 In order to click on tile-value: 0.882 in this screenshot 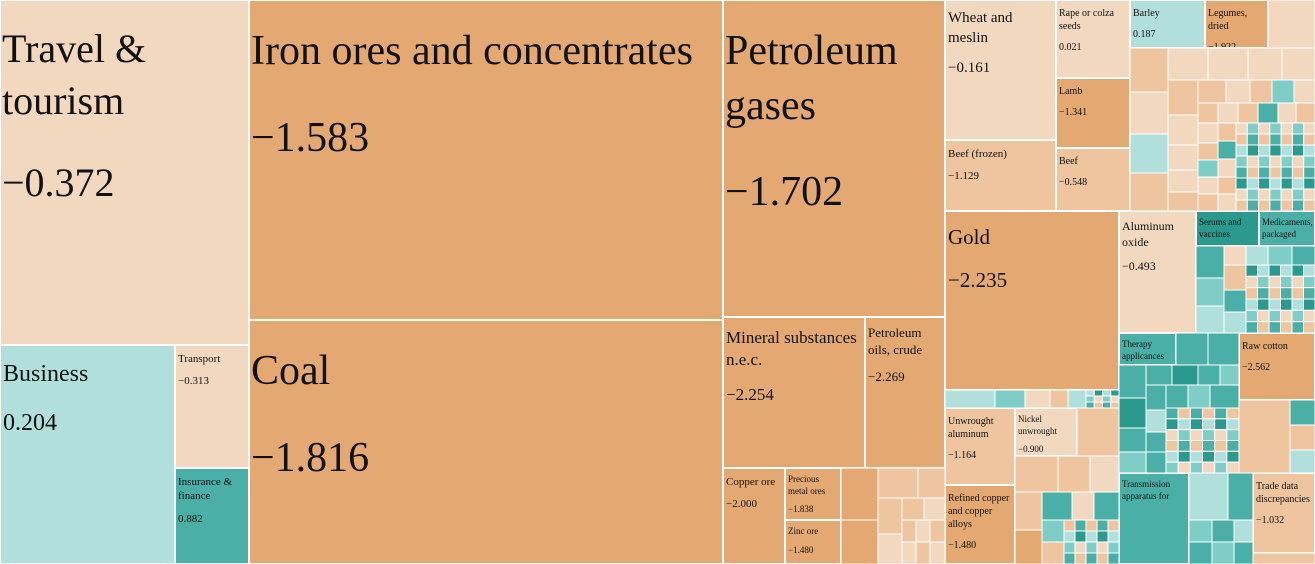, I will do `click(190, 518)`.